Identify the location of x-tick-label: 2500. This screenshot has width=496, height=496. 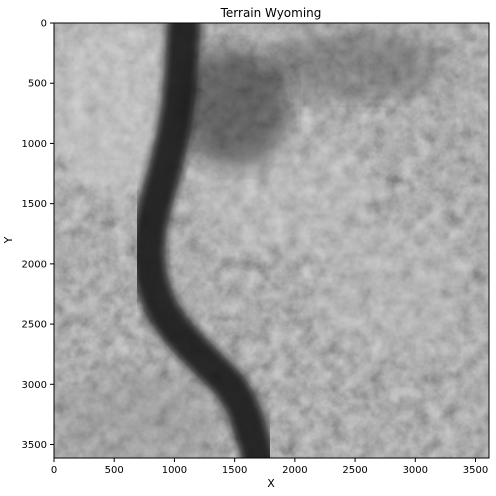
(354, 470).